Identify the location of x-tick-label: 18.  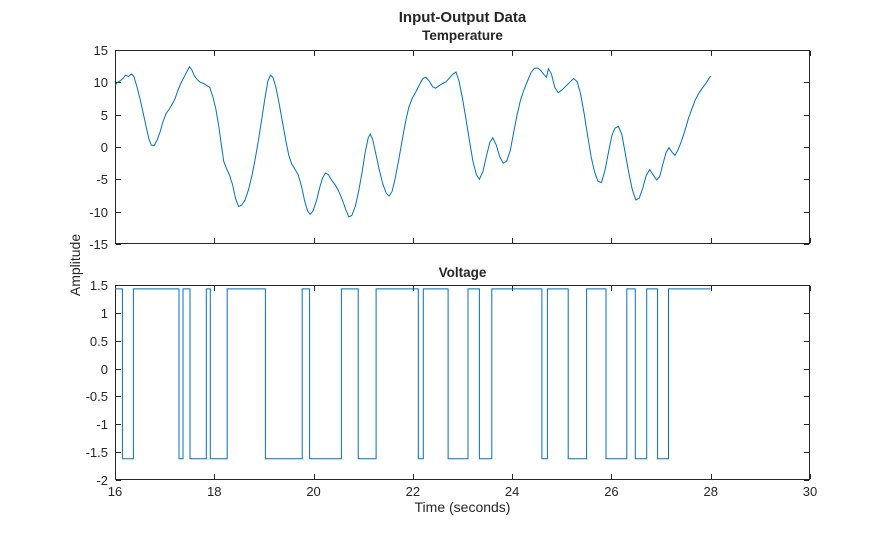
(214, 491).